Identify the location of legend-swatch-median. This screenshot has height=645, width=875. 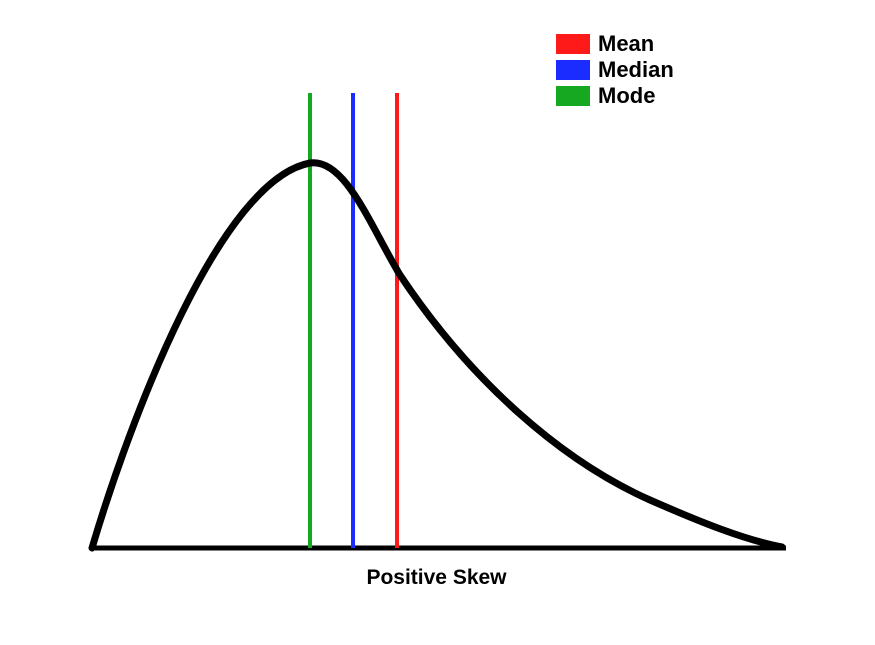
(573, 70).